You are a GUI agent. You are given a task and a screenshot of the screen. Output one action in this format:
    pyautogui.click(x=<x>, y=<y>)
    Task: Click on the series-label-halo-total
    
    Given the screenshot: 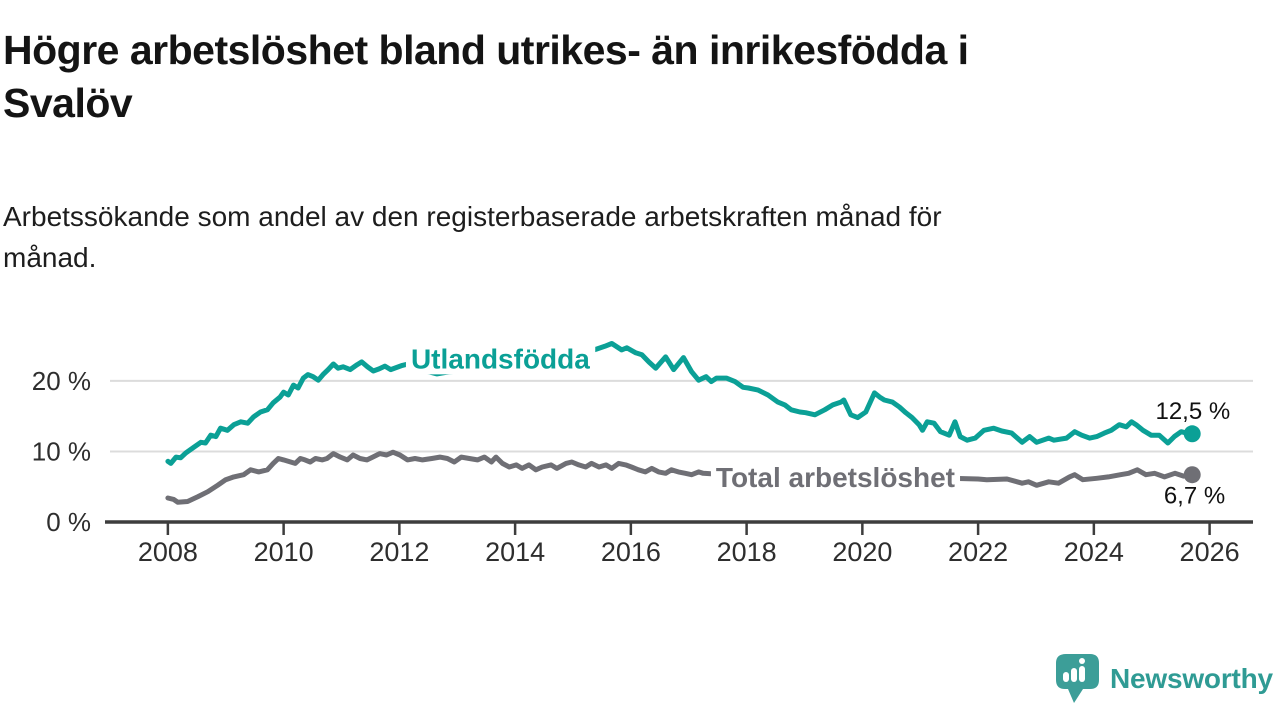 What is the action you would take?
    pyautogui.click(x=835, y=477)
    